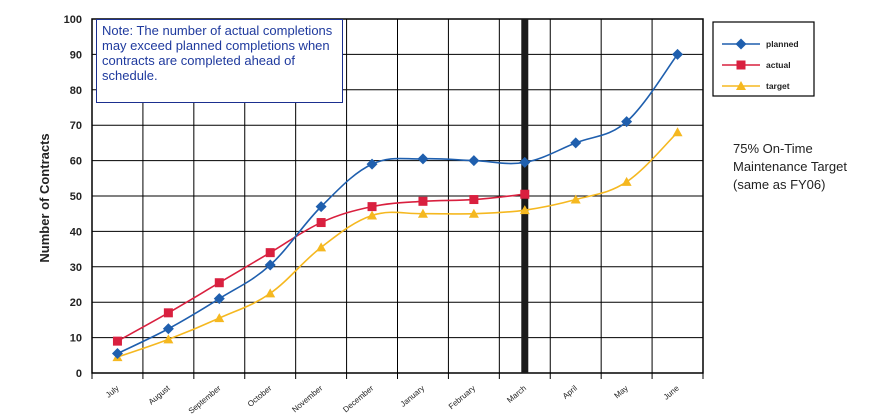 The height and width of the screenshot is (417, 878). Describe the element at coordinates (462, 397) in the screenshot. I see `x-tick-label: February` at that location.